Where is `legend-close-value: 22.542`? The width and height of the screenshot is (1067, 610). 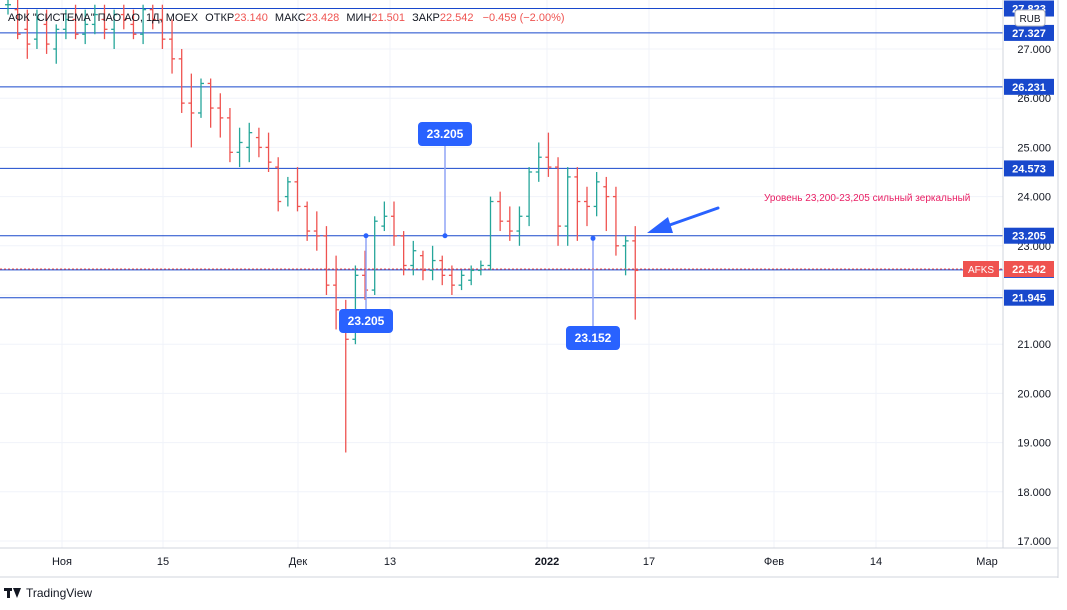
legend-close-value: 22.542 is located at coordinates (457, 18).